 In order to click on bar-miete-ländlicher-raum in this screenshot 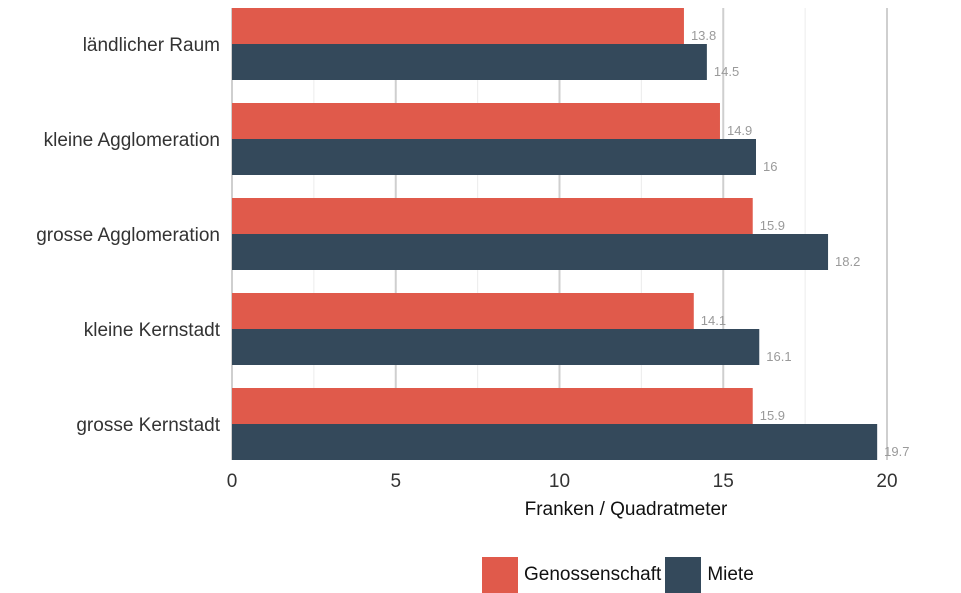, I will do `click(469, 62)`.